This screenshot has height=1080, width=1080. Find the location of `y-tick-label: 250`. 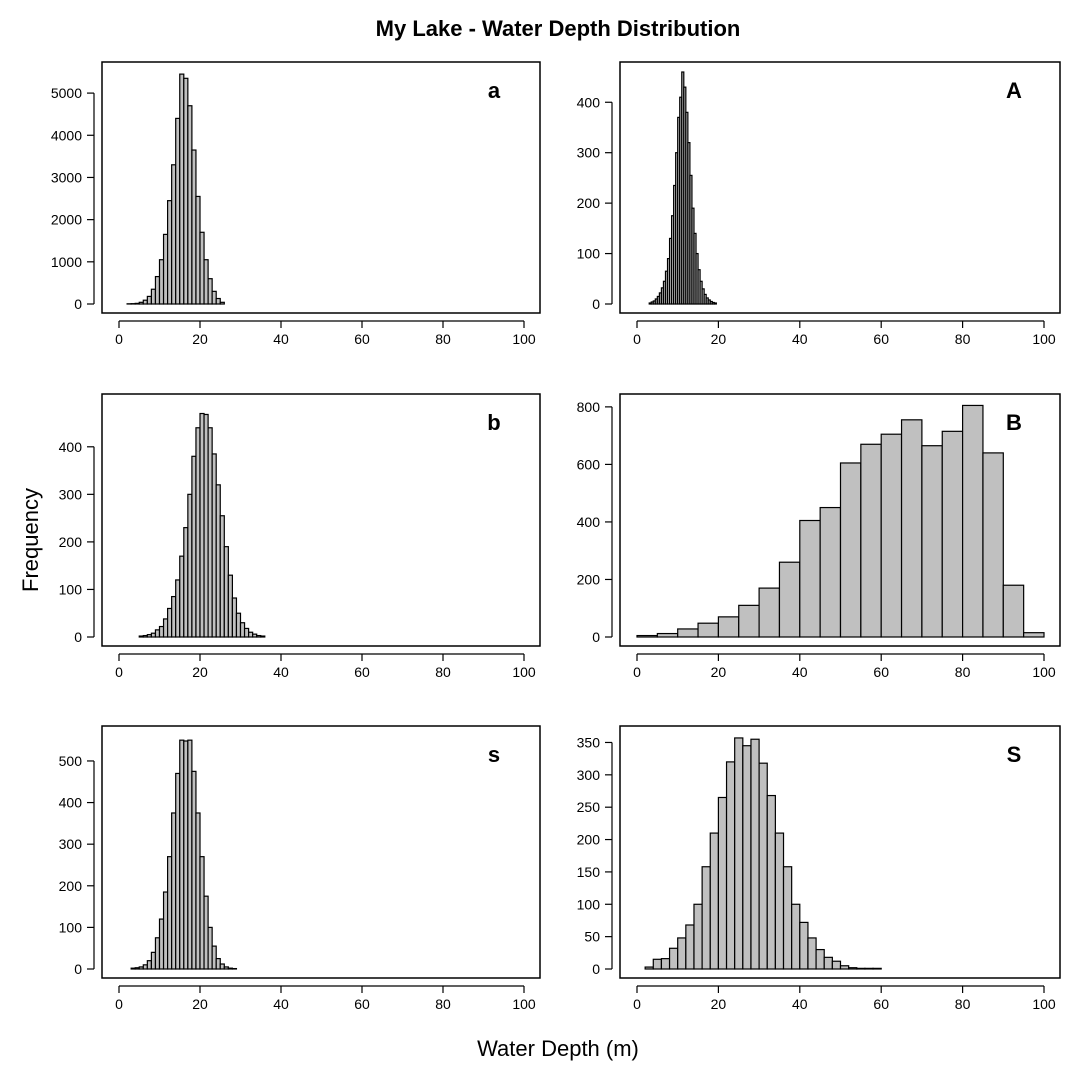

y-tick-label: 250 is located at coordinates (589, 807).